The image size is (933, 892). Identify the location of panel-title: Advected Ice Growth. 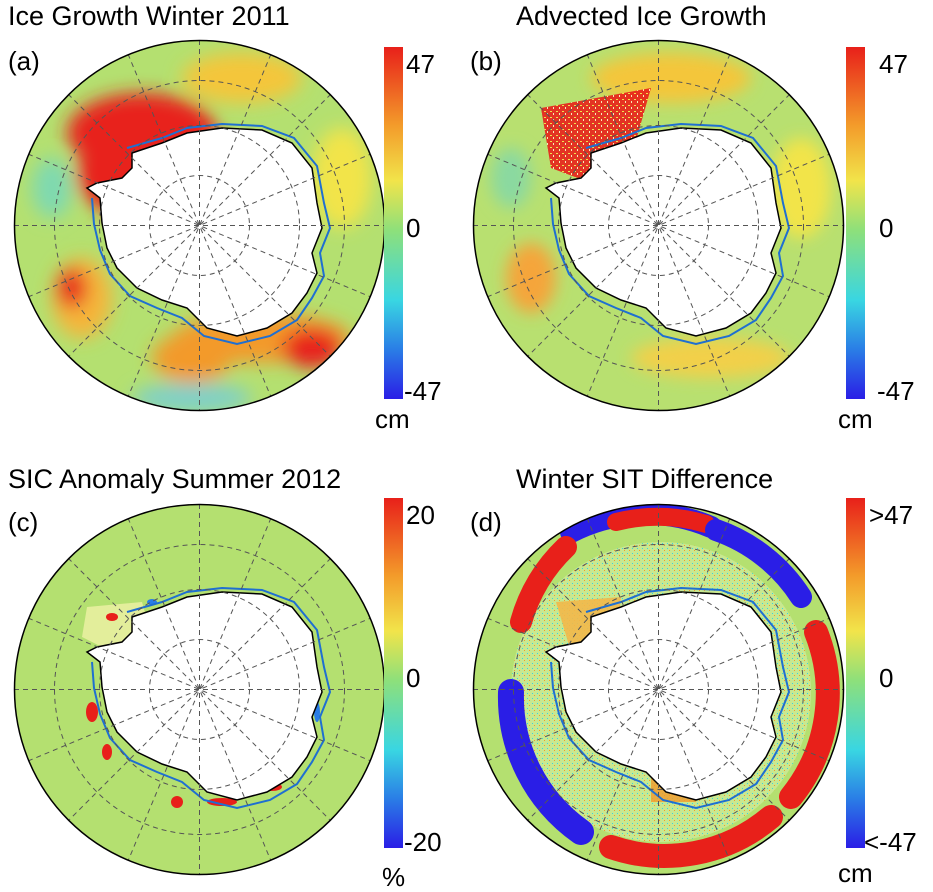
(641, 16).